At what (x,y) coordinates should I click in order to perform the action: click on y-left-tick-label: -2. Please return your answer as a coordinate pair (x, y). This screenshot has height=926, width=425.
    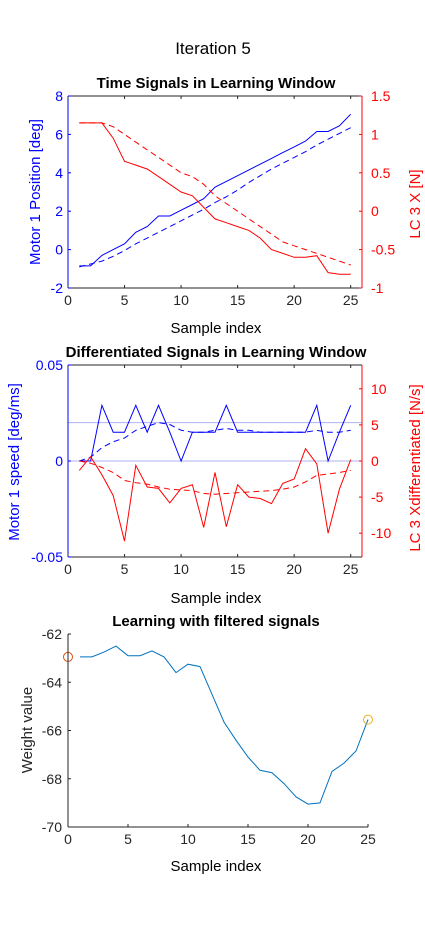
    Looking at the image, I should click on (57, 288).